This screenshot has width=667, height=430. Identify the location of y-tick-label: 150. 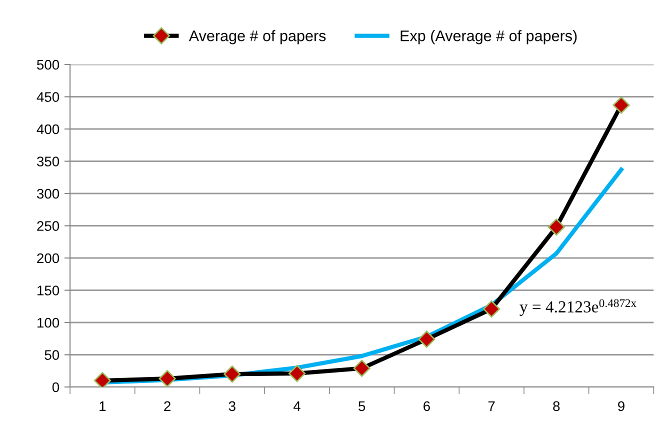
(49, 291).